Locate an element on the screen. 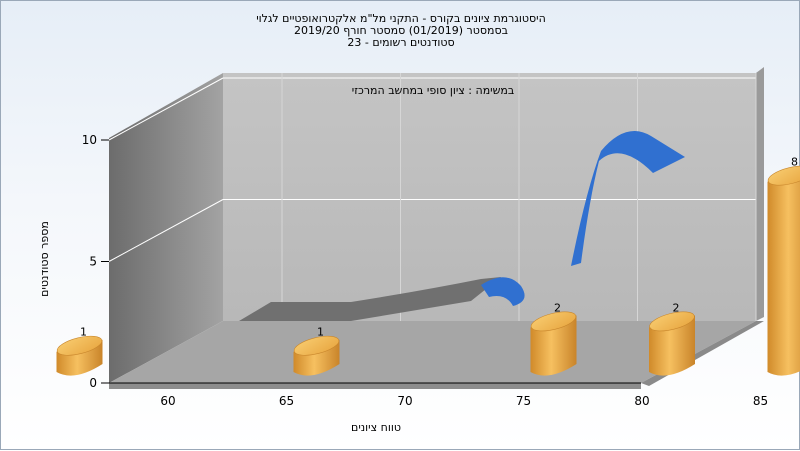  y-tick-label-2: 10 is located at coordinates (89, 140).